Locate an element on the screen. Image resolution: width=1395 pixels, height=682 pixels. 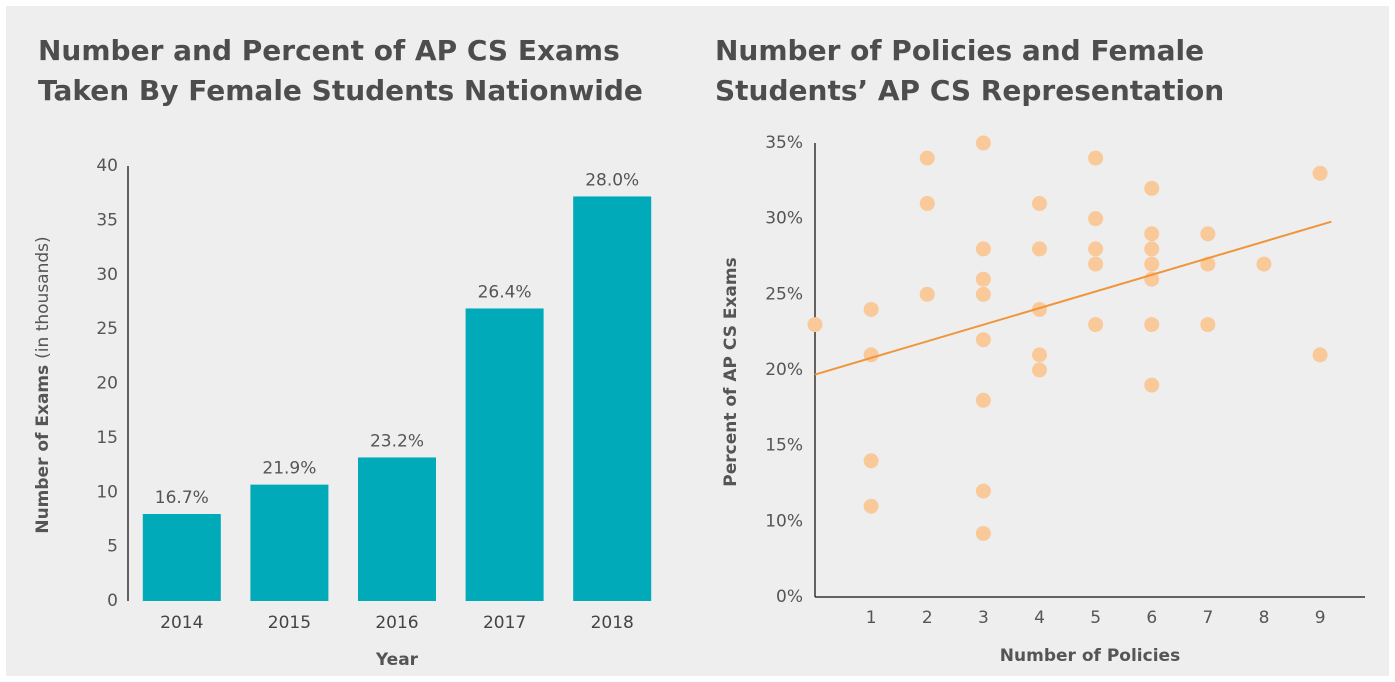
y-tick-label: 40 is located at coordinates (107, 166).